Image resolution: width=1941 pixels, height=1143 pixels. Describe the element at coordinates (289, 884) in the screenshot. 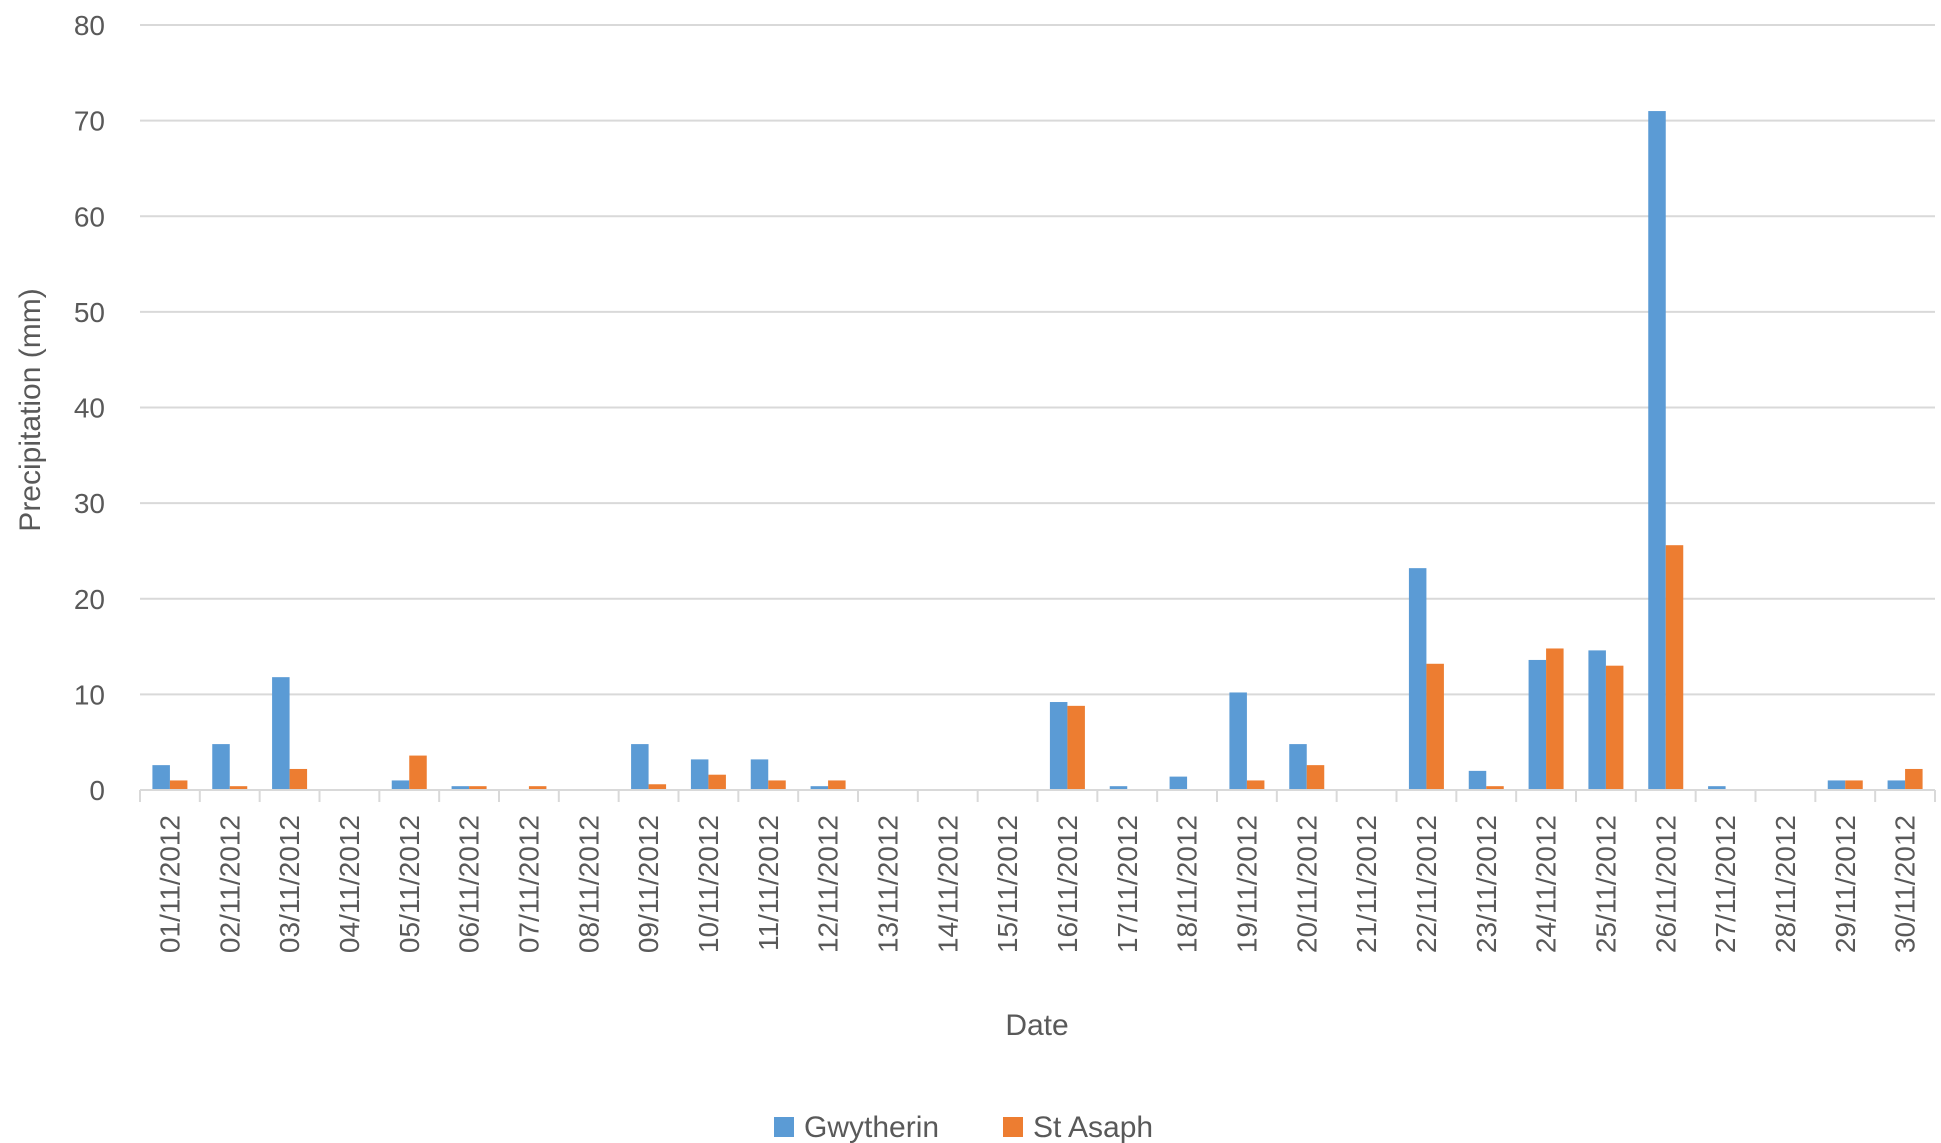

I see `x-tick-label-3: 03/11/2012` at that location.